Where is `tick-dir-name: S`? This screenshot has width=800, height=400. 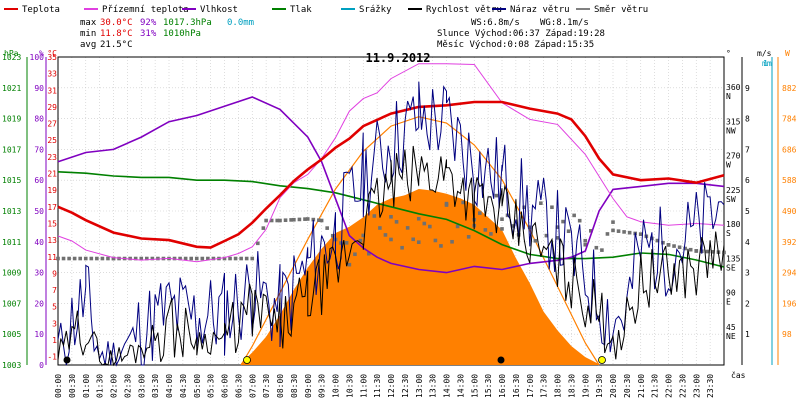 tick-dir-name: S is located at coordinates (728, 233).